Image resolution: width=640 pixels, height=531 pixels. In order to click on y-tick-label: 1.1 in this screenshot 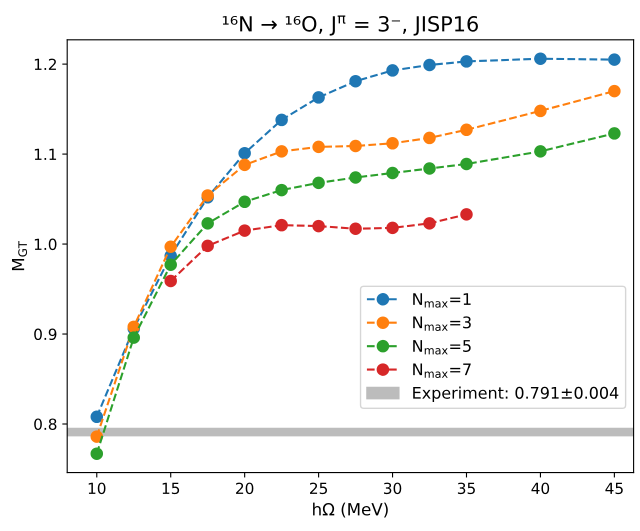, I will do `click(45, 154)`.